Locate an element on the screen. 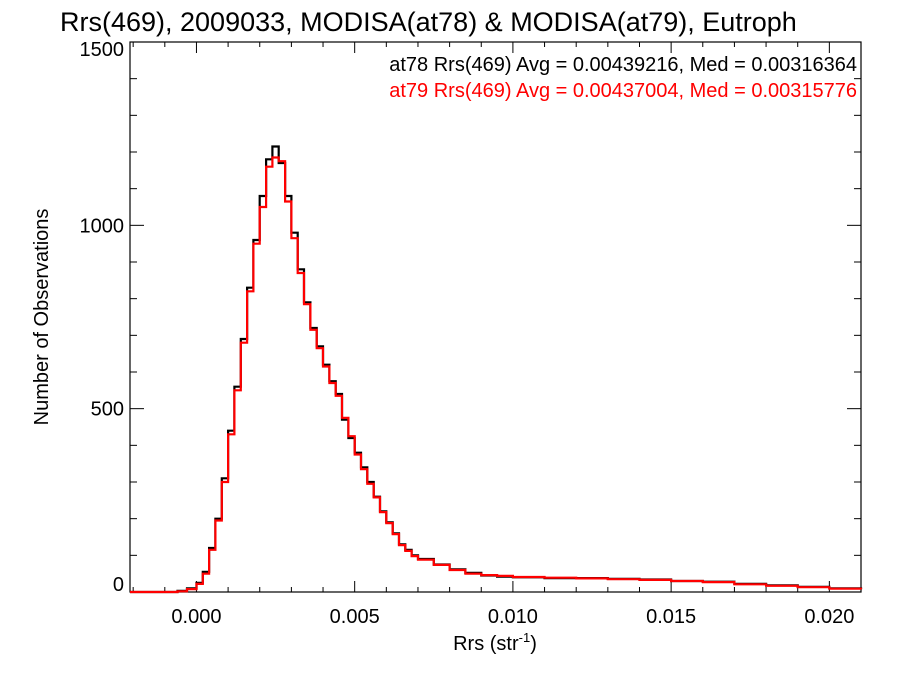 Image resolution: width=900 pixels, height=675 pixels. y-tick-label: 500 is located at coordinates (107, 410).